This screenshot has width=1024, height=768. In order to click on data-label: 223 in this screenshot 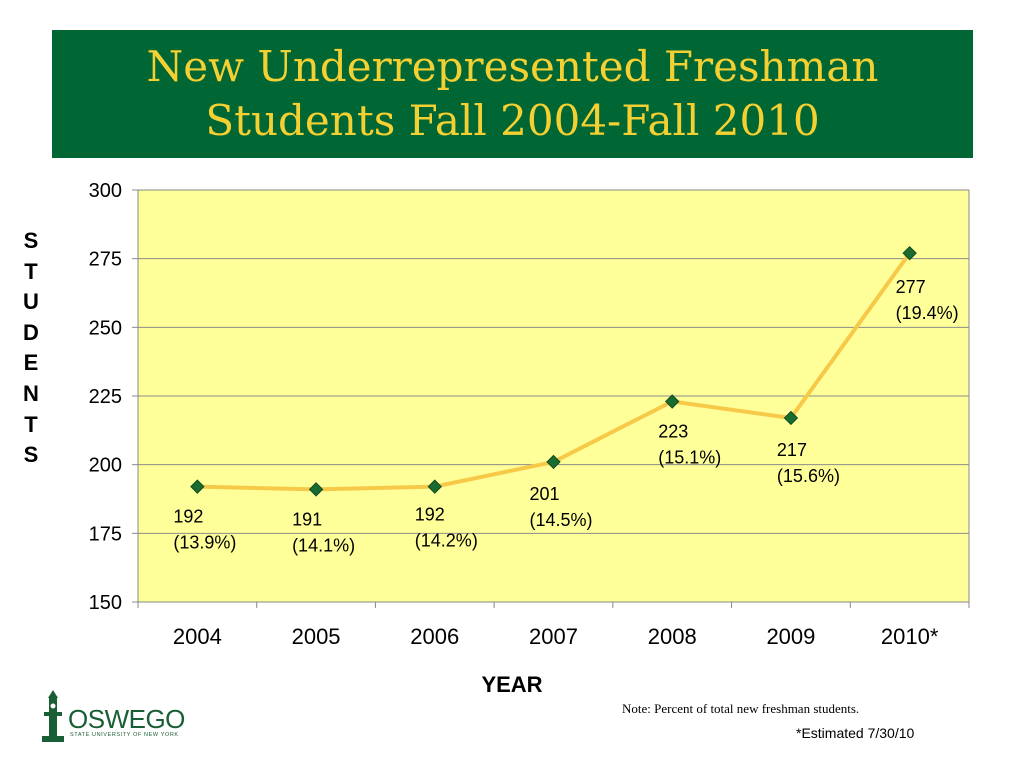, I will do `click(673, 431)`.